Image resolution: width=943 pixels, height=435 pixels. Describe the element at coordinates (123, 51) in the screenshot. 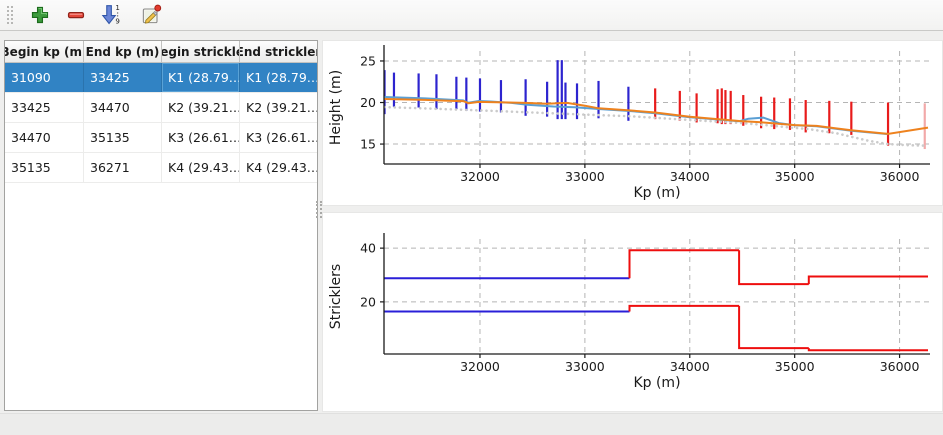

I see `column-header-end-kp: End kp (m)` at that location.